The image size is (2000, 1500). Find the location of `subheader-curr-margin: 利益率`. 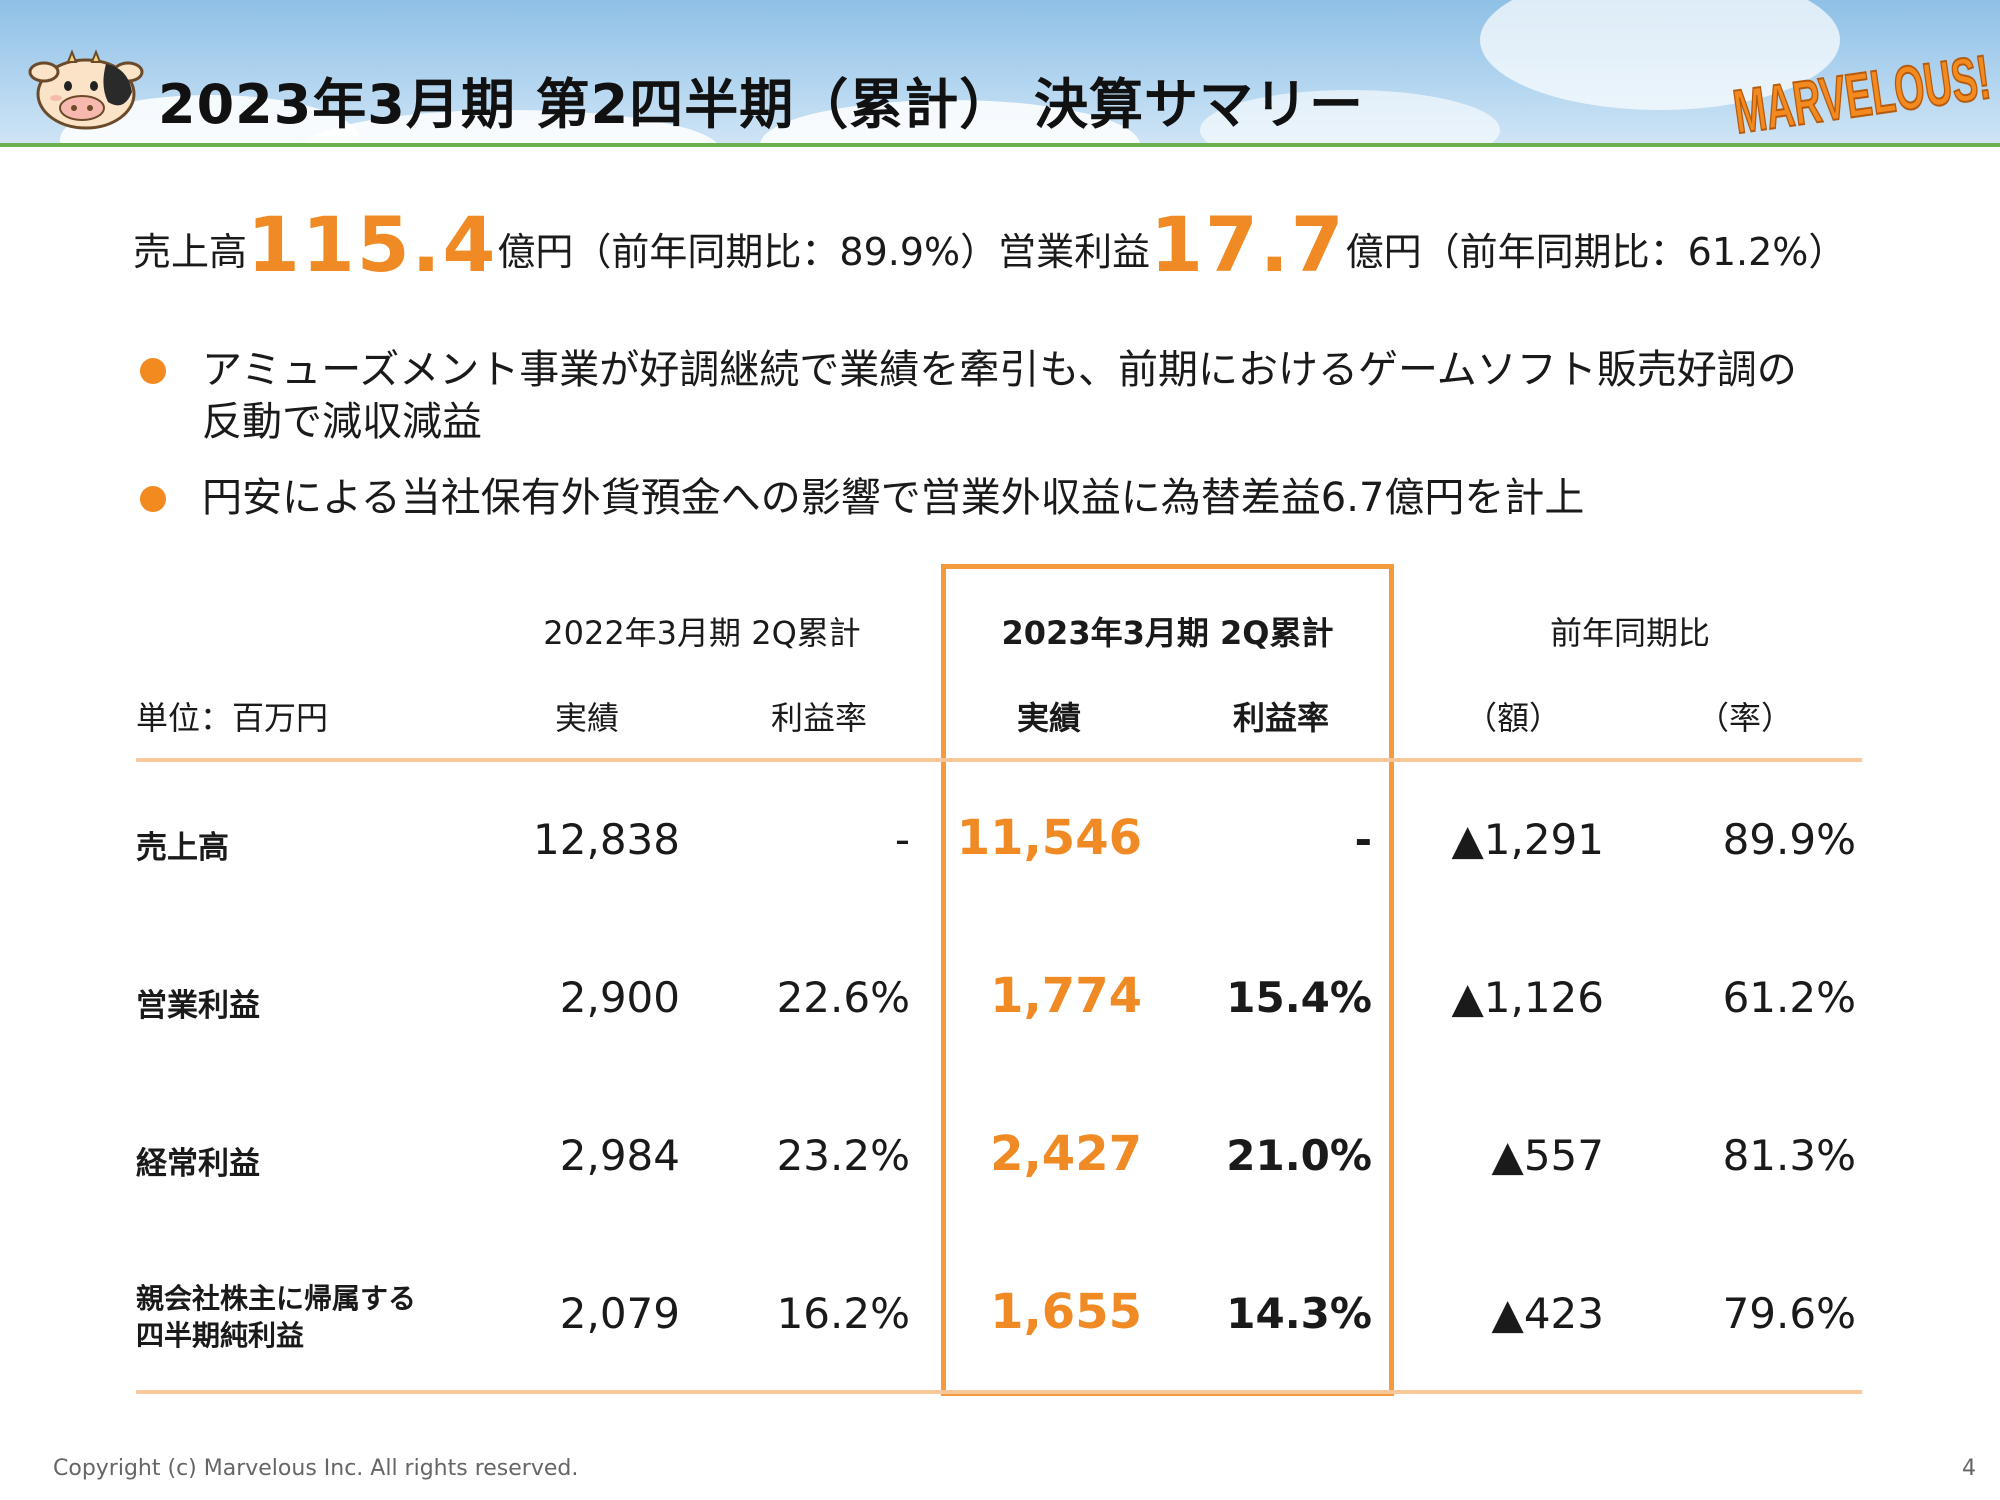

subheader-curr-margin: 利益率 is located at coordinates (1280, 718).